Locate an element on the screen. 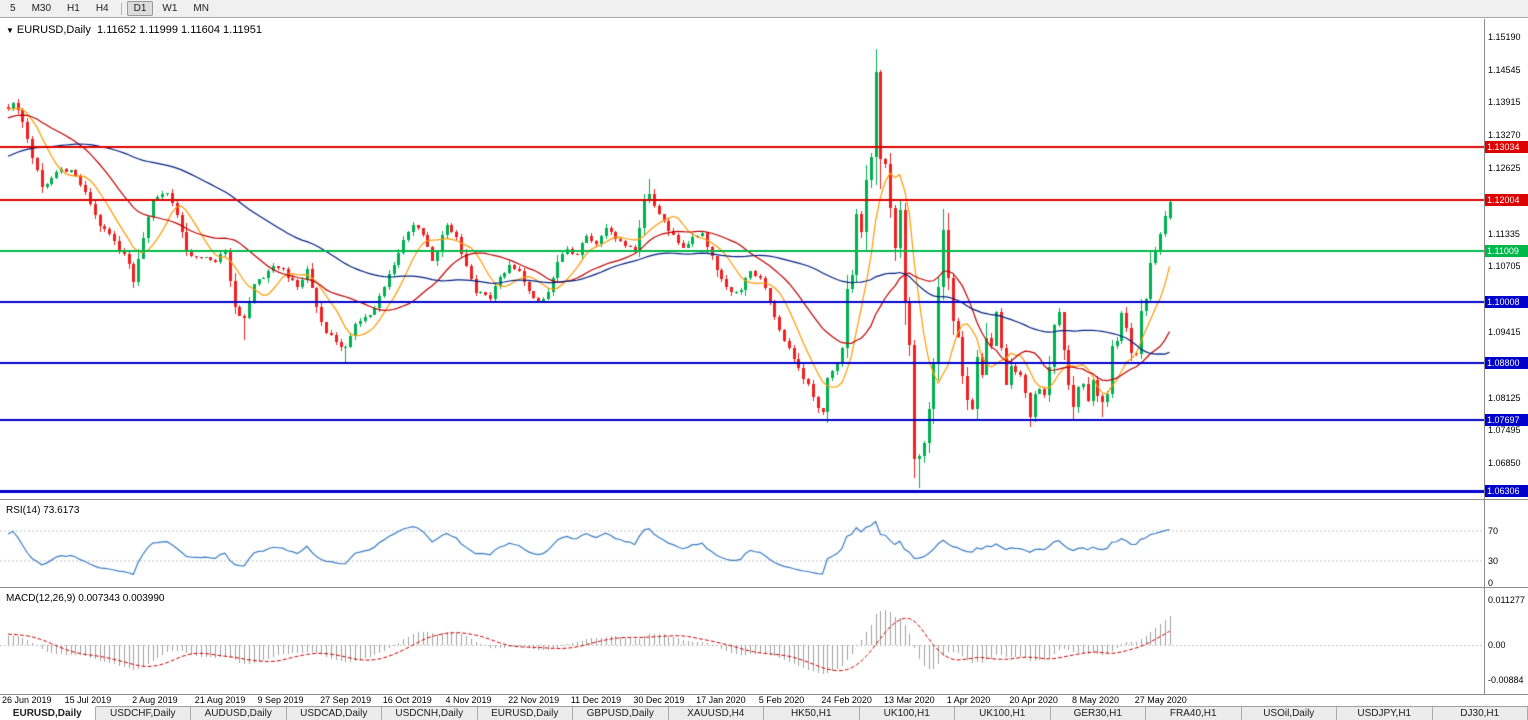 The height and width of the screenshot is (720, 1528). macd-title: MACD(12,26,9) 0.007343 0.003990 is located at coordinates (85, 598).